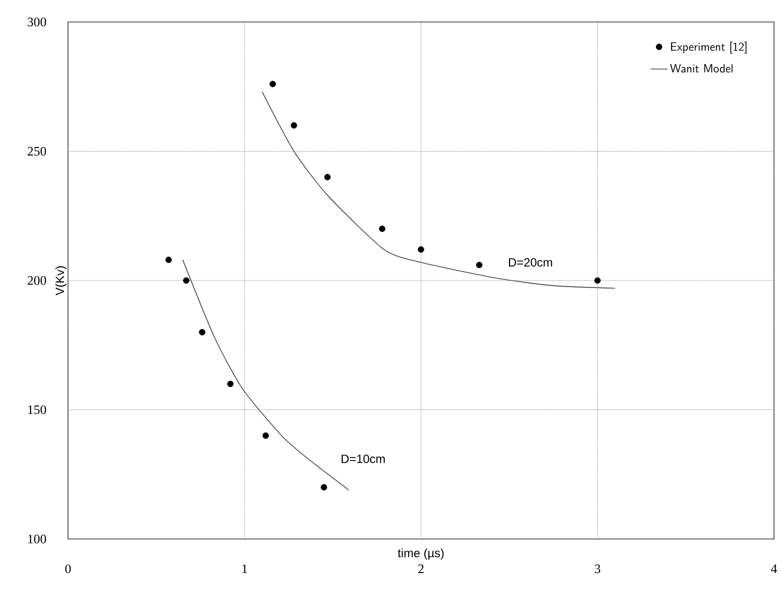 This screenshot has width=782, height=607. Describe the element at coordinates (37, 151) in the screenshot. I see `y-tick-label: 250` at that location.